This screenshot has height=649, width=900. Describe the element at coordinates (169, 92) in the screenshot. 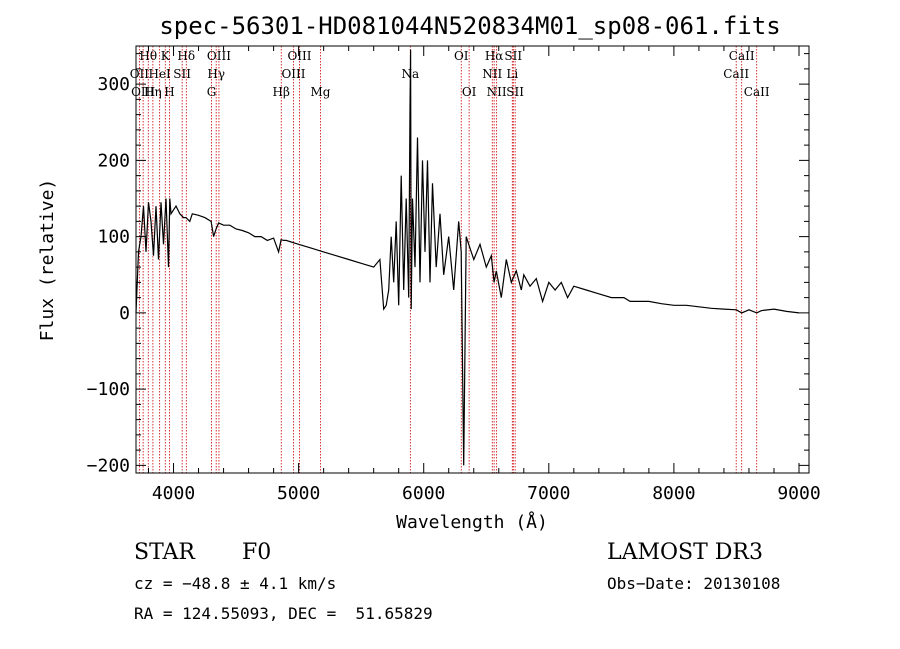

I see `line-label-6: H` at that location.